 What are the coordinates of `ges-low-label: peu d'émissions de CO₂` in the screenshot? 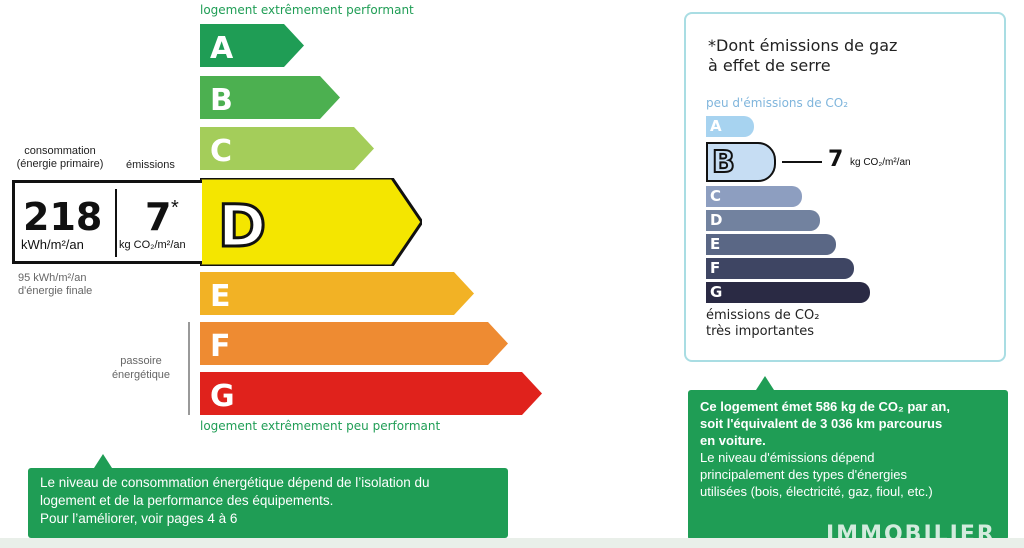 It's located at (777, 103).